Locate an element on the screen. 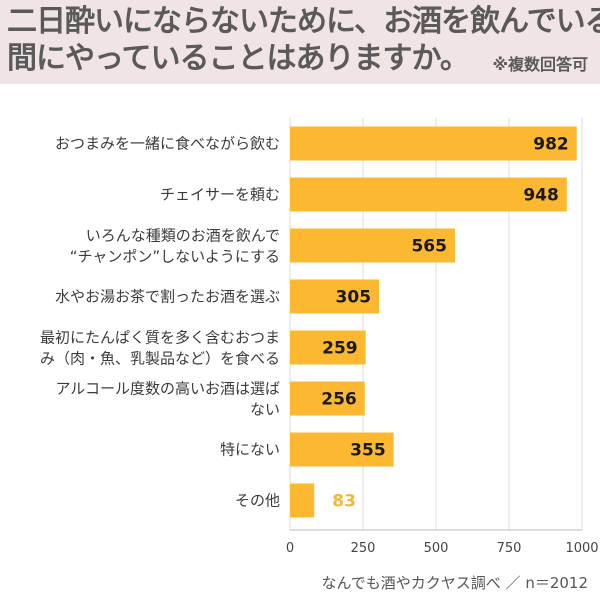  value-label-2: 565 is located at coordinates (429, 247).